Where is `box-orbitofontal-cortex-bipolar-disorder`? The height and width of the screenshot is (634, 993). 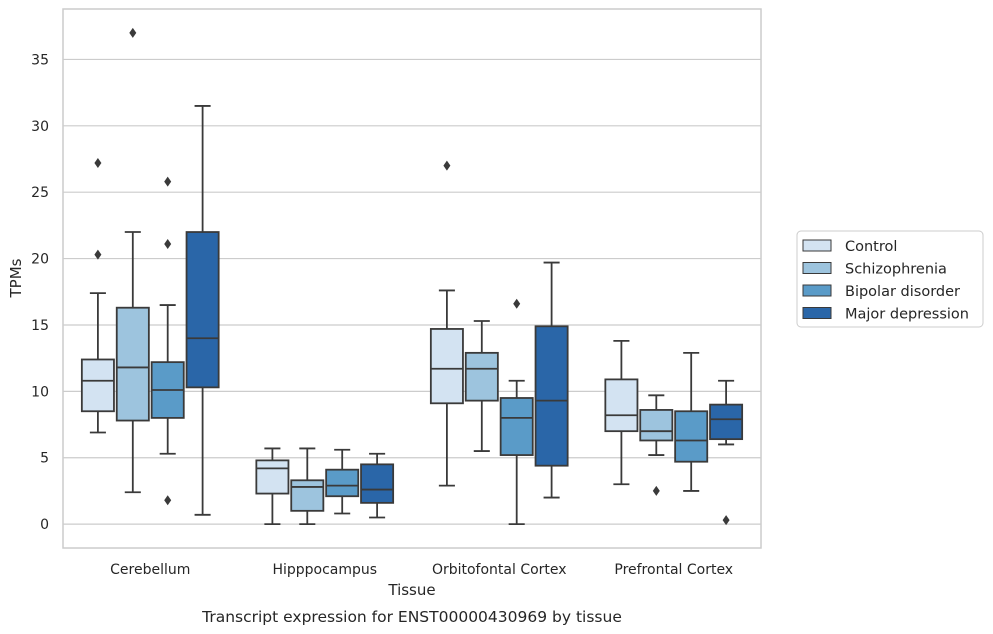 box-orbitofontal-cortex-bipolar-disorder is located at coordinates (516, 412).